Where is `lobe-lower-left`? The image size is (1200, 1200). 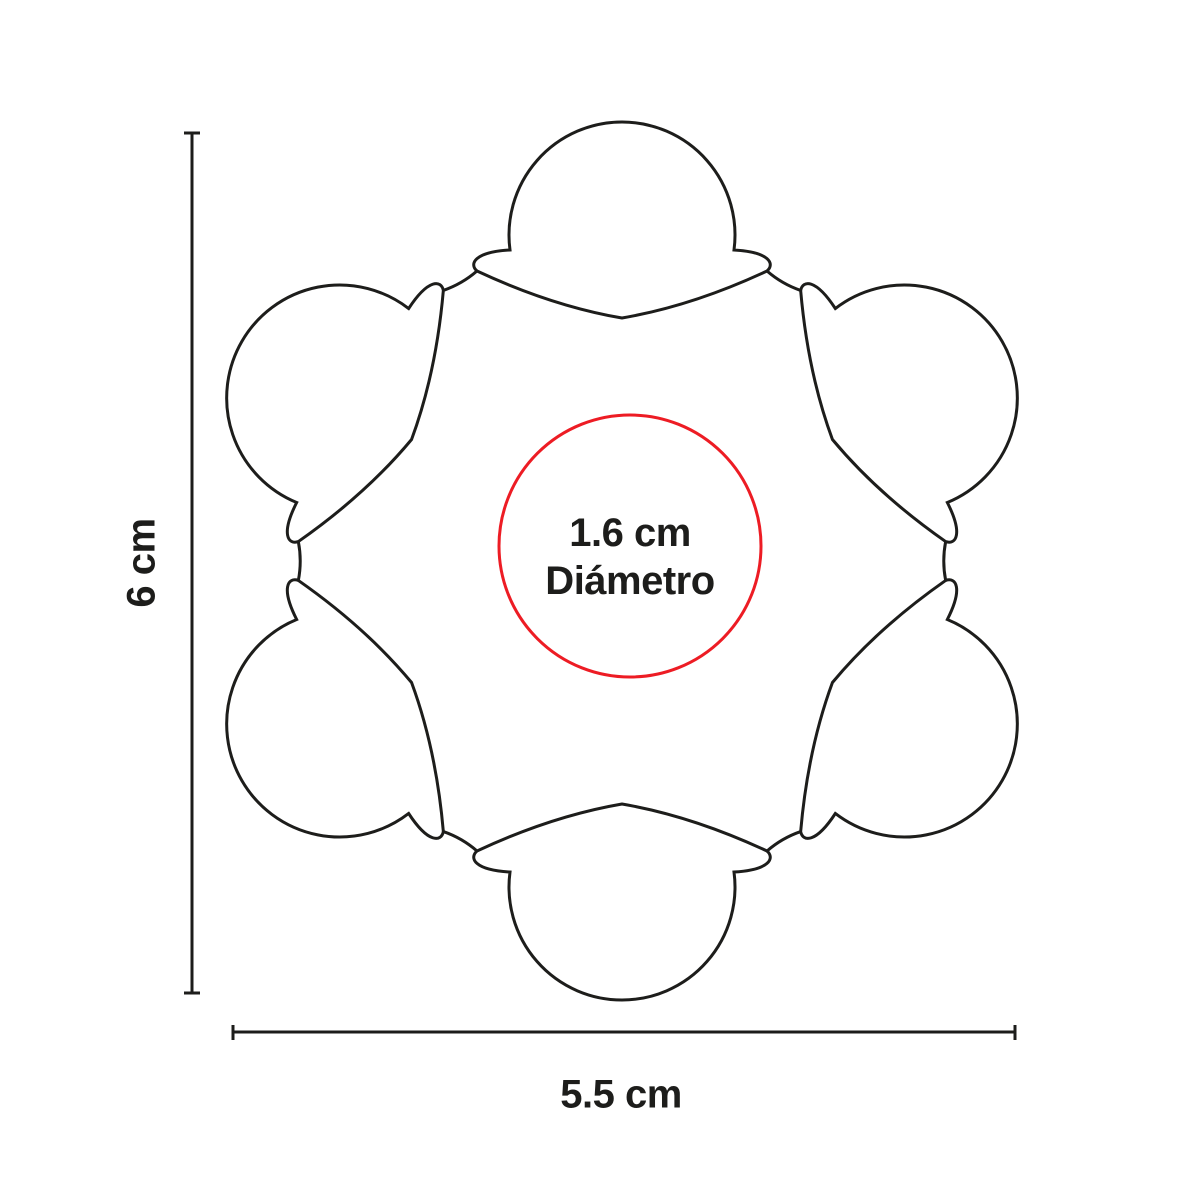
lobe-lower-left is located at coordinates (319, 718).